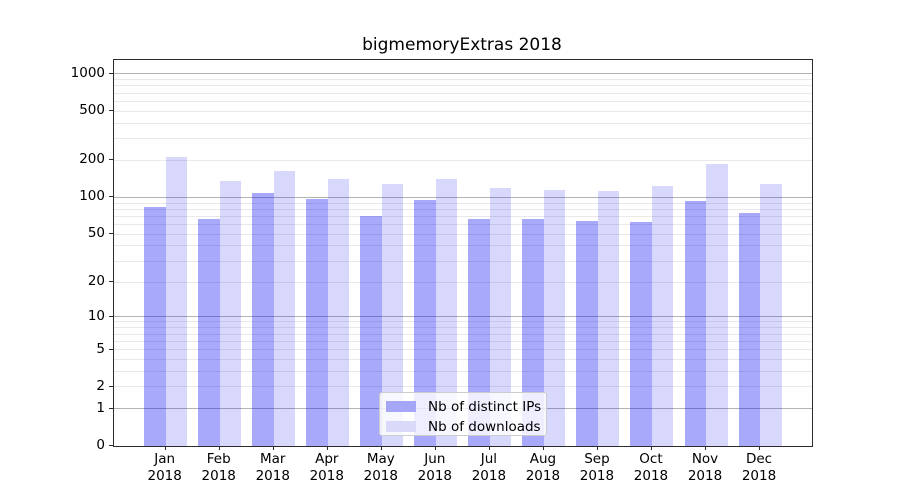 This screenshot has height=500, width=900. What do you see at coordinates (176, 301) in the screenshot?
I see `bar-downloads-jan` at bounding box center [176, 301].